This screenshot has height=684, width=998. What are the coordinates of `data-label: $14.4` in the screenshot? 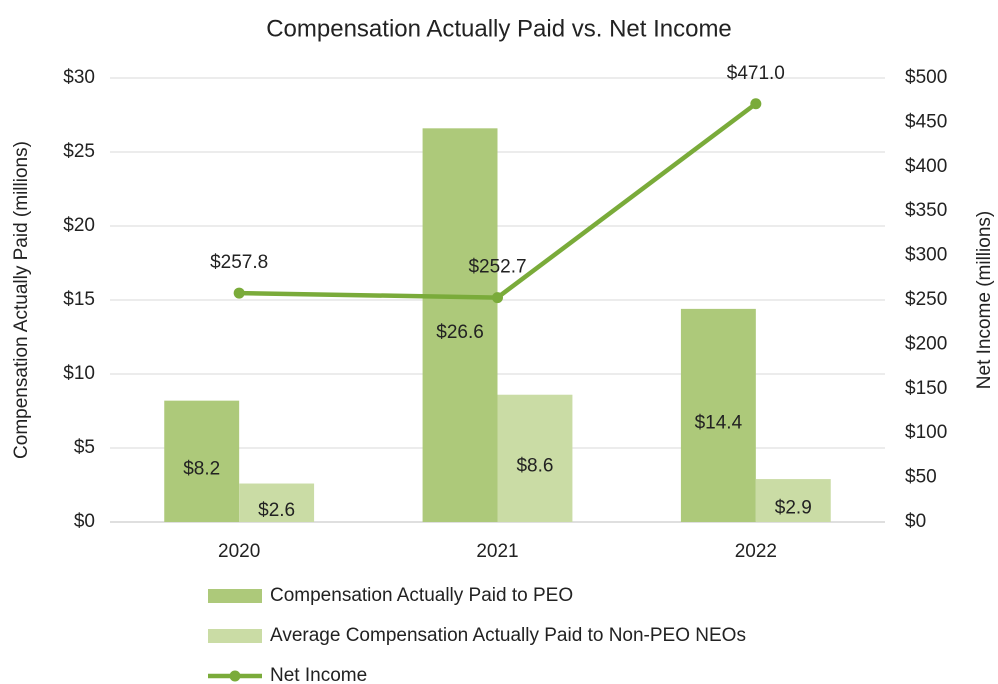 It's located at (719, 422).